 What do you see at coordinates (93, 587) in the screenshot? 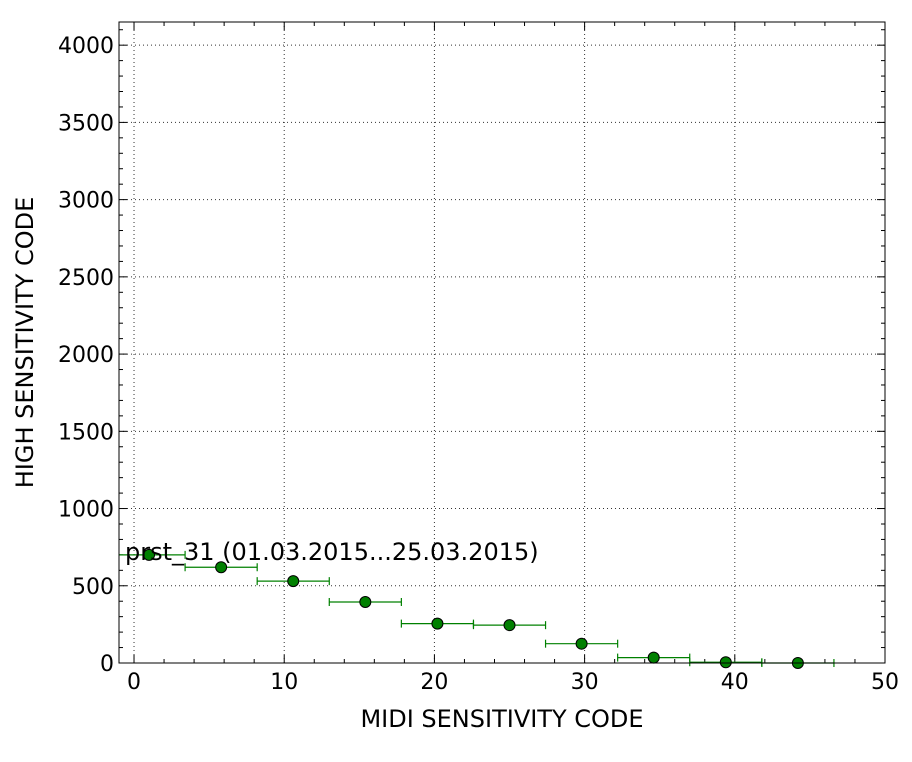
I see `y-tick-label: 500` at bounding box center [93, 587].